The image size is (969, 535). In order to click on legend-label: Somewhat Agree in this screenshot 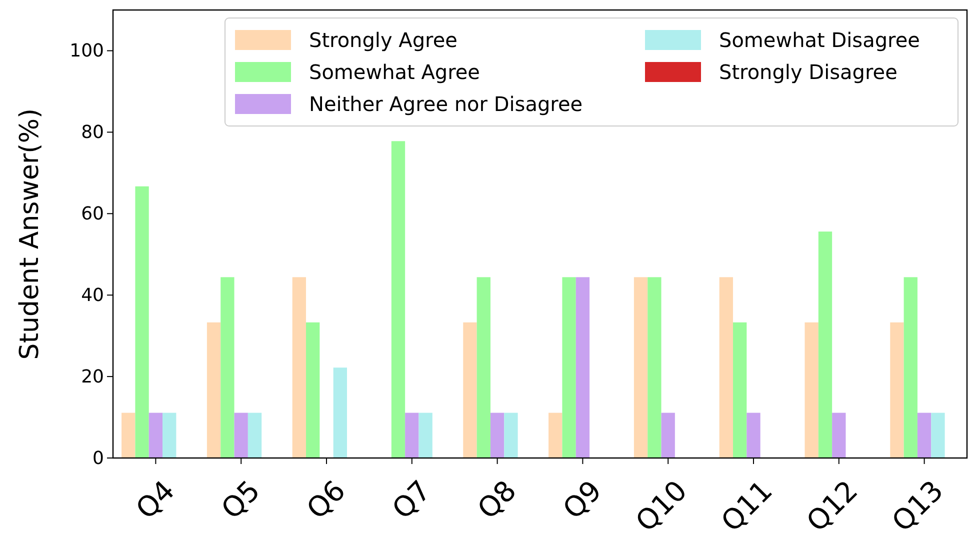, I will do `click(394, 72)`.